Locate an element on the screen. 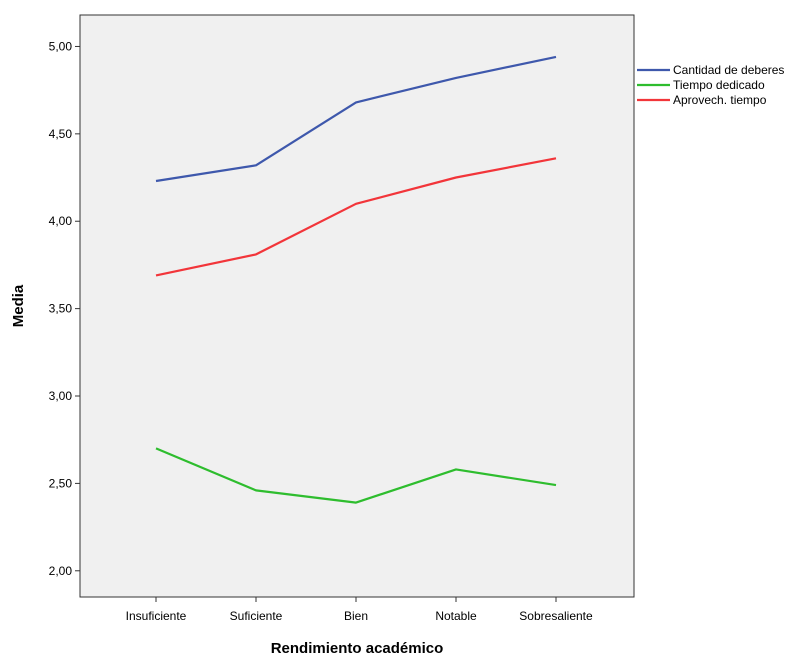  y-tick-label: 5,00 is located at coordinates (61, 46).